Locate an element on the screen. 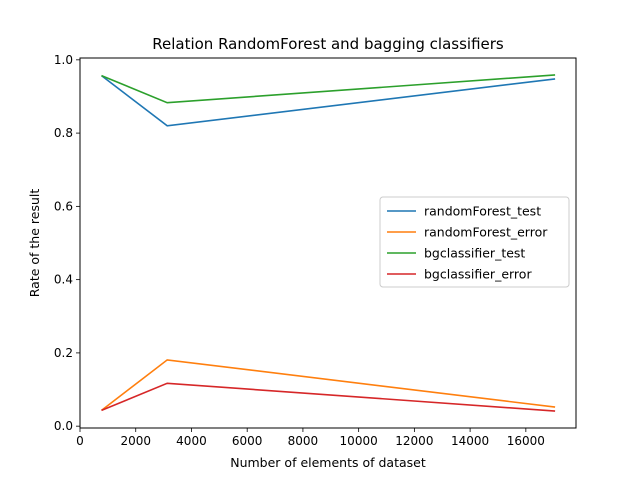 Image resolution: width=640 pixels, height=480 pixels. y-tick-label: 0.4 is located at coordinates (63, 280).